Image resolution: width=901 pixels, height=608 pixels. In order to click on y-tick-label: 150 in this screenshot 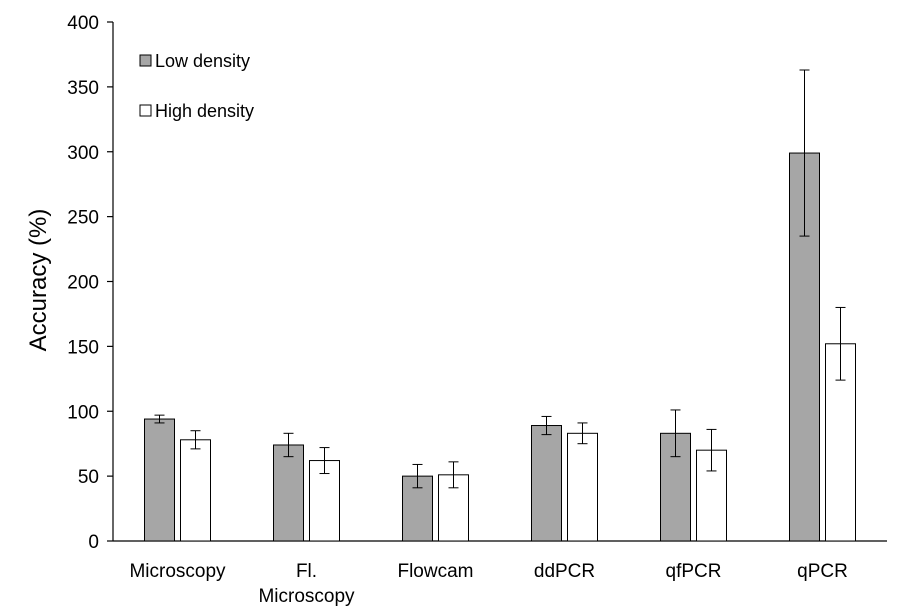, I will do `click(83, 347)`.